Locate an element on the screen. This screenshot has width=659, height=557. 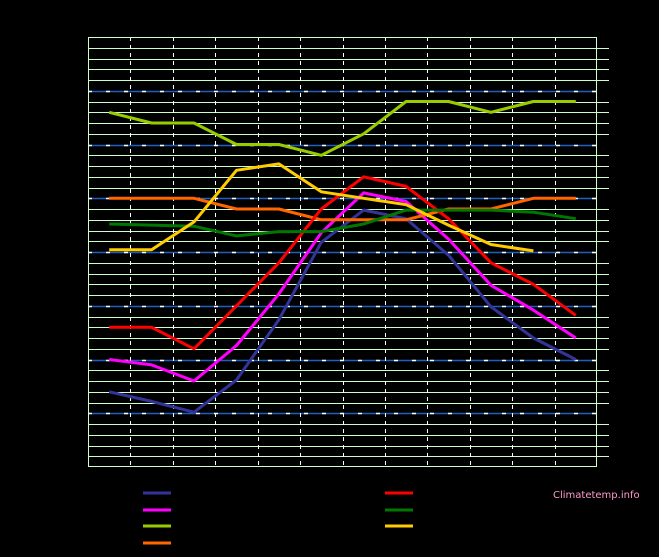
series-4-line is located at coordinates (342, 209).